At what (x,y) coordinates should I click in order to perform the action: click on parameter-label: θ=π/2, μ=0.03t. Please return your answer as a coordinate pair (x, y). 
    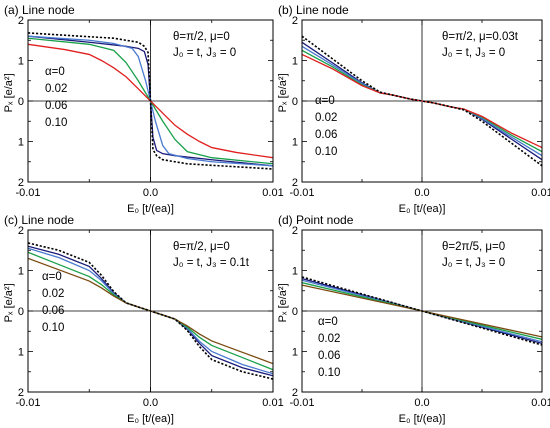
    Looking at the image, I should click on (480, 37).